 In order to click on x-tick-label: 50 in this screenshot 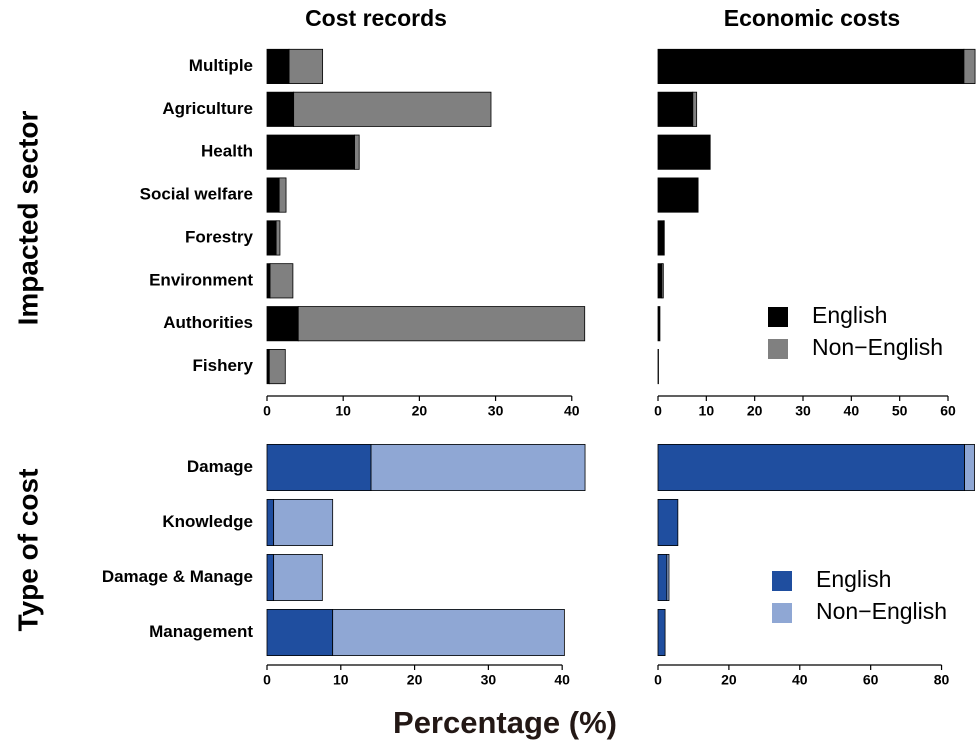, I will do `click(900, 411)`.